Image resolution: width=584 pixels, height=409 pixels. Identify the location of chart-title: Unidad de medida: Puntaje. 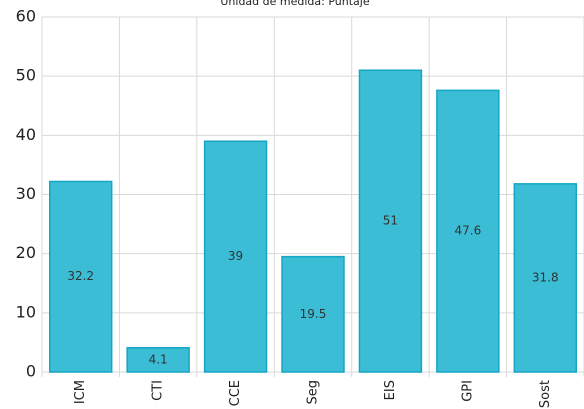
(294, 4).